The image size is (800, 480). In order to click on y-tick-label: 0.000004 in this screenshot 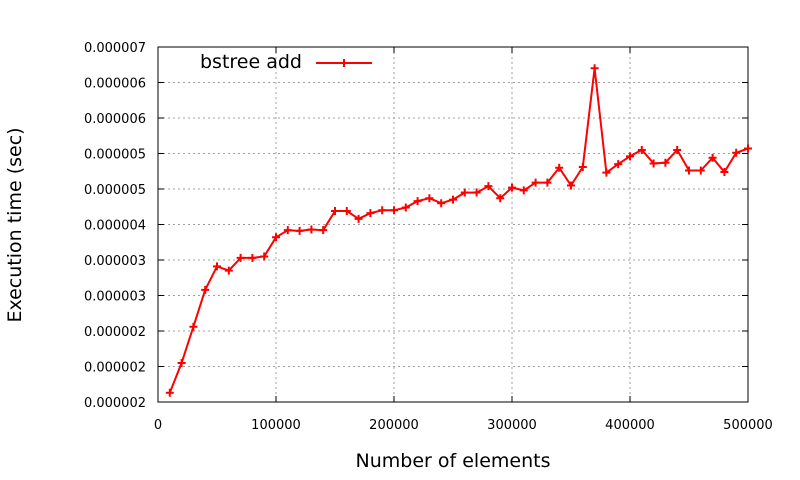, I will do `click(115, 226)`.